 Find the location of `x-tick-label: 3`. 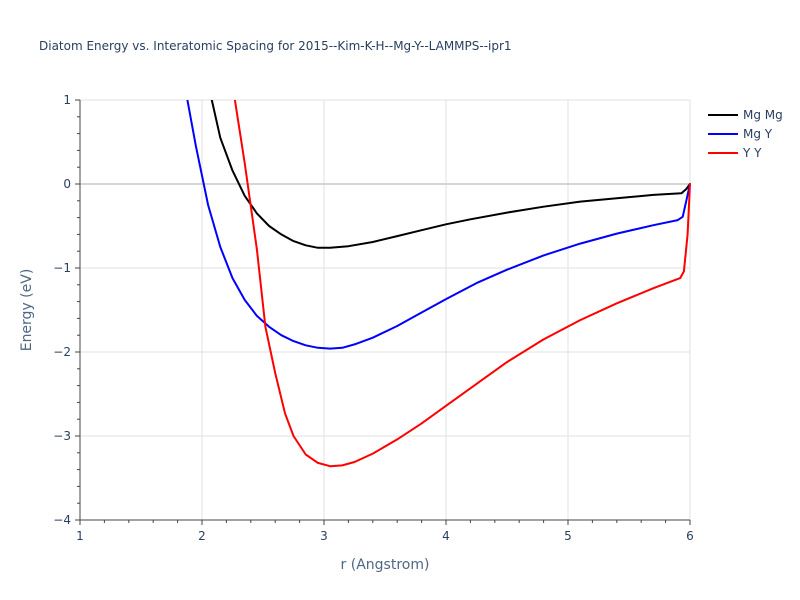

x-tick-label: 3 is located at coordinates (324, 536).